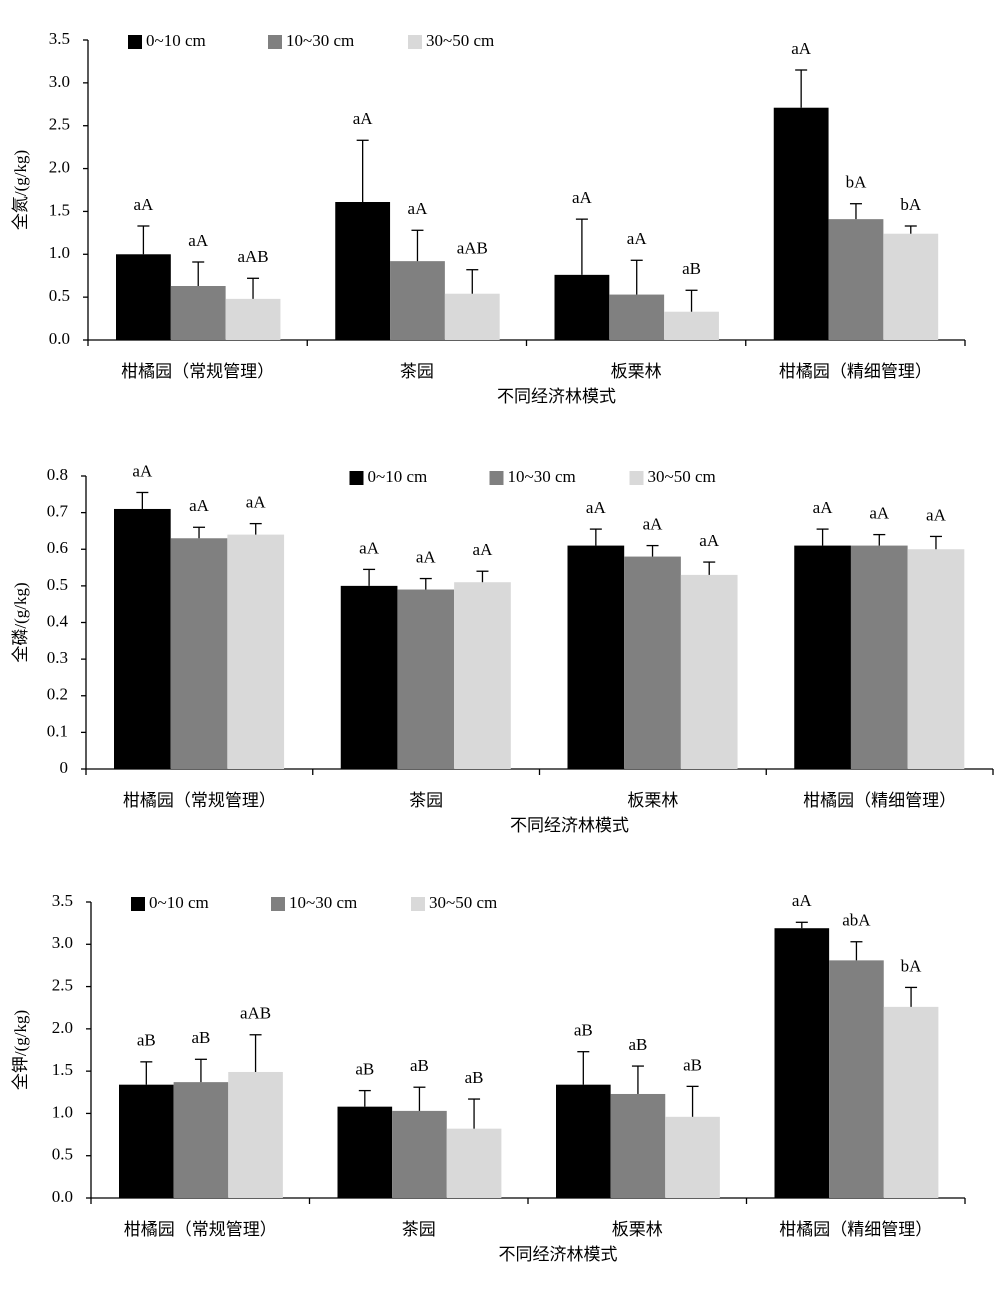 This screenshot has width=999, height=1313. I want to click on y-tick-label: 0.3, so click(57, 657).